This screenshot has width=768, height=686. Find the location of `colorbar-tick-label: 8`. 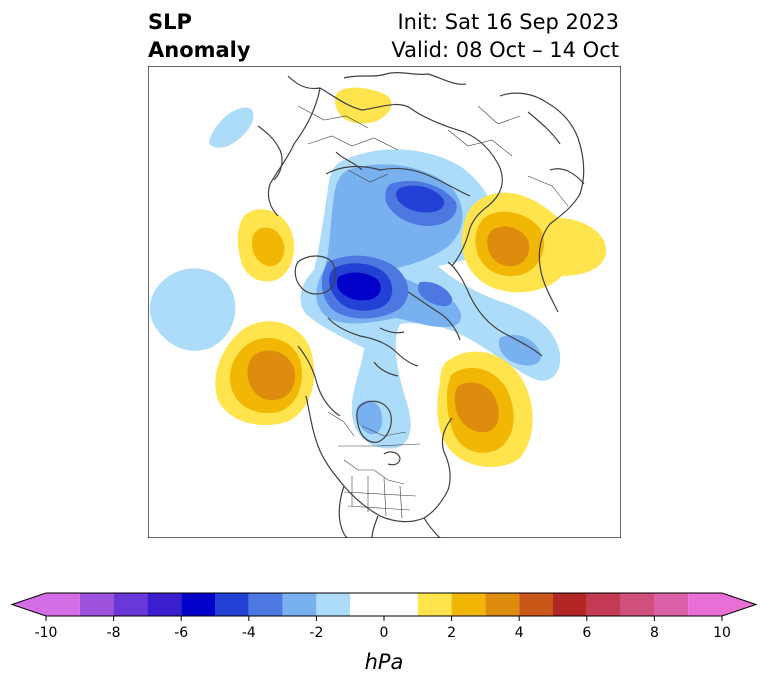

colorbar-tick-label: 8 is located at coordinates (654, 633).